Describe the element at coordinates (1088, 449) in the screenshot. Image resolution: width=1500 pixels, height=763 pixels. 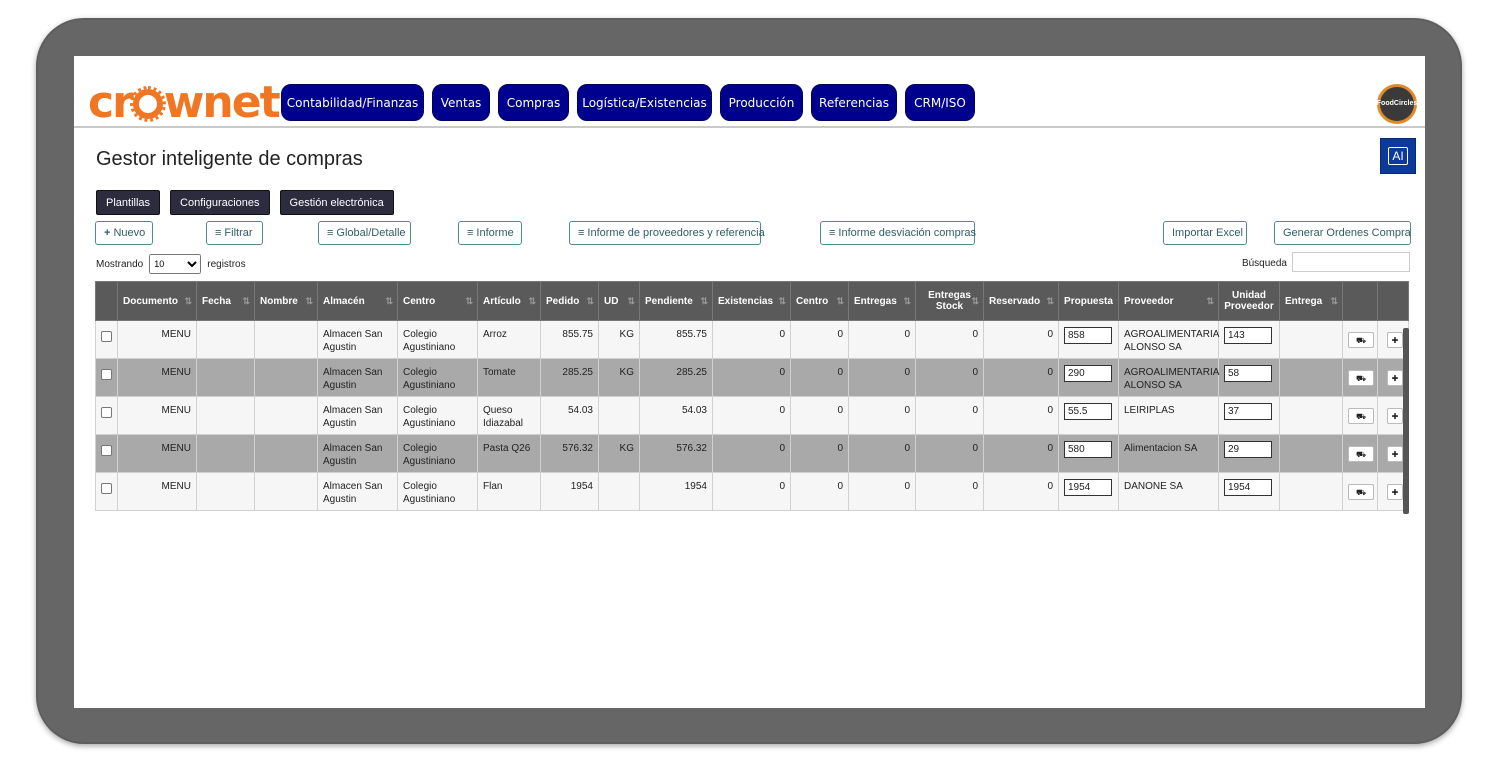
I see `propuesta-input: 580` at that location.